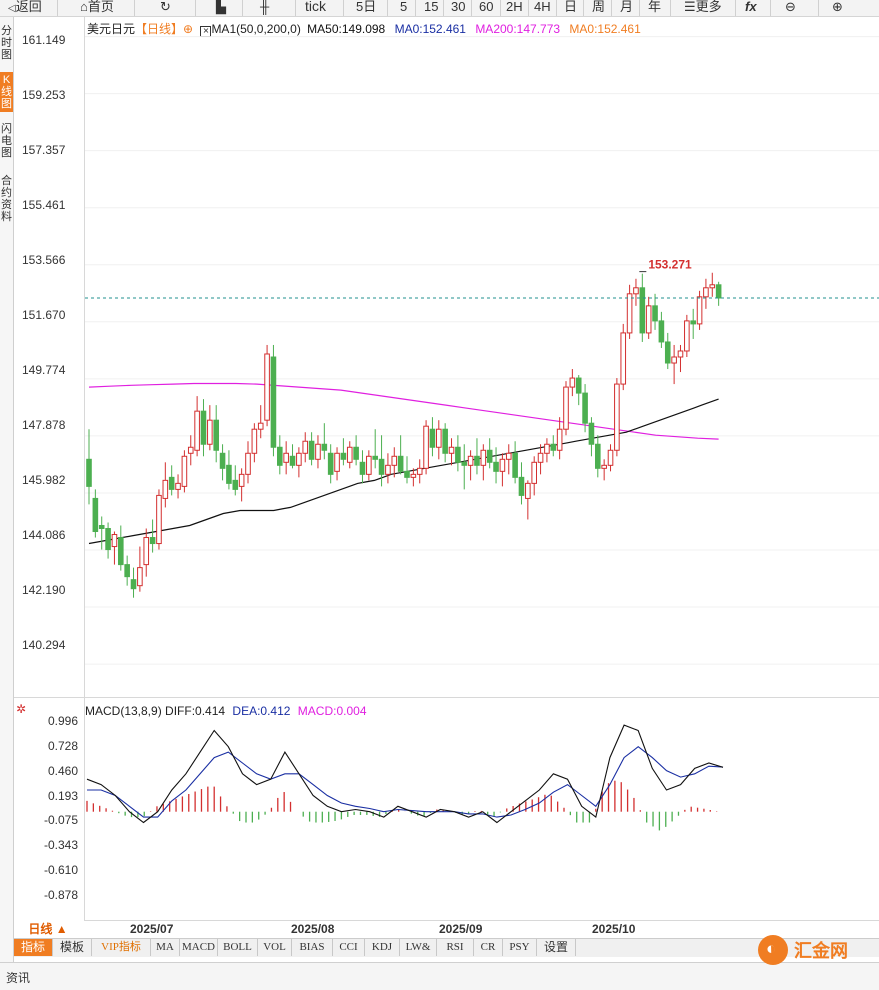 This screenshot has height=990, width=879. Describe the element at coordinates (418, 947) in the screenshot. I see `tab-lw: LW&` at that location.